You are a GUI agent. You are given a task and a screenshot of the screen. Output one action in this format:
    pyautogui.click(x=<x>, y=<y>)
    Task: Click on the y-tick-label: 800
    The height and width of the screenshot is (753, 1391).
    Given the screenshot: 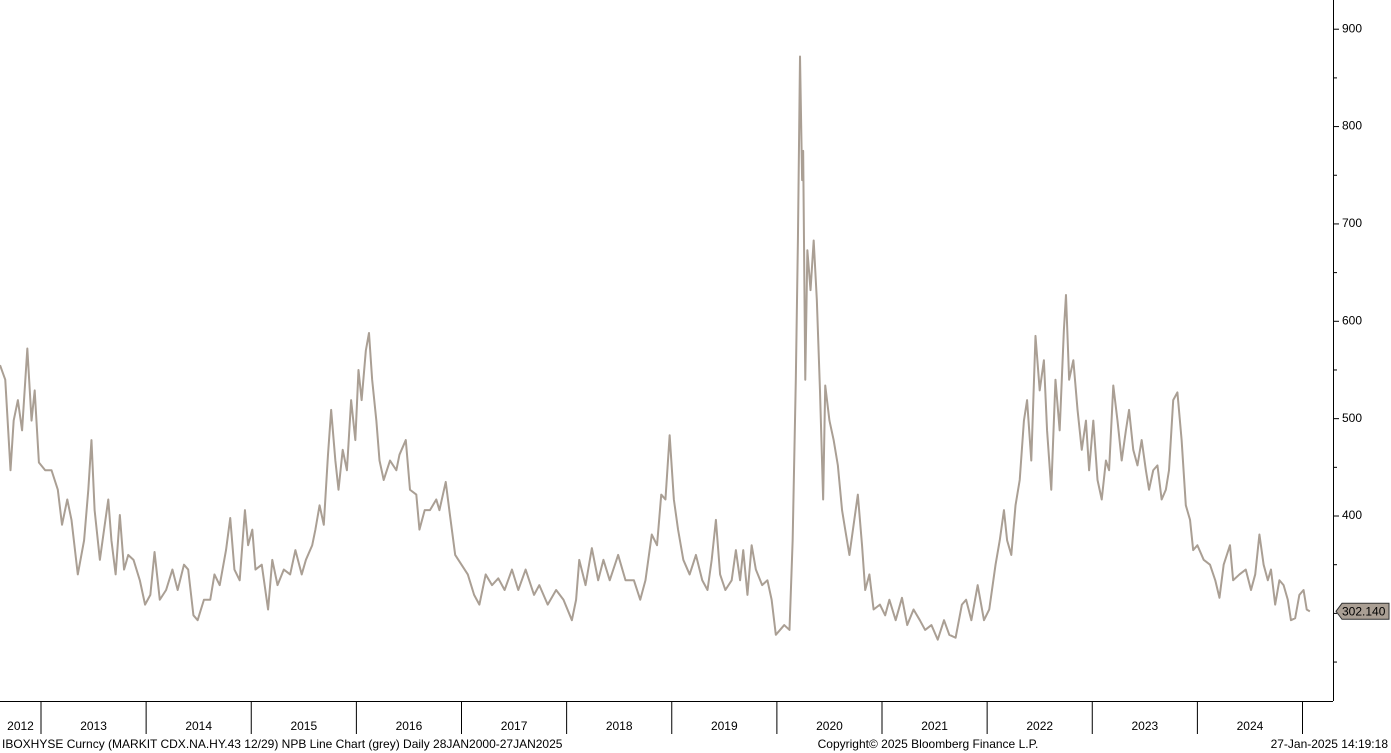 What is the action you would take?
    pyautogui.click(x=1352, y=126)
    